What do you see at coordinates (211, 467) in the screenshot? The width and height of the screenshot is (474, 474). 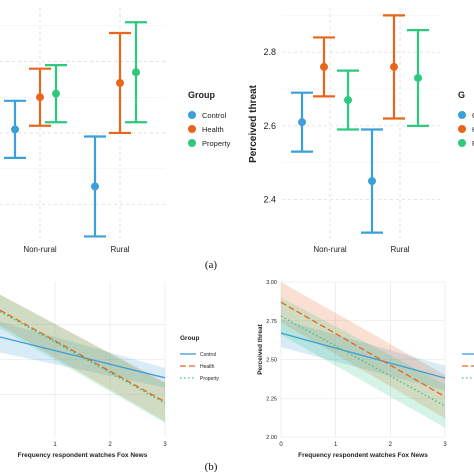 I see `figure-label-b: (b)` at bounding box center [211, 467].